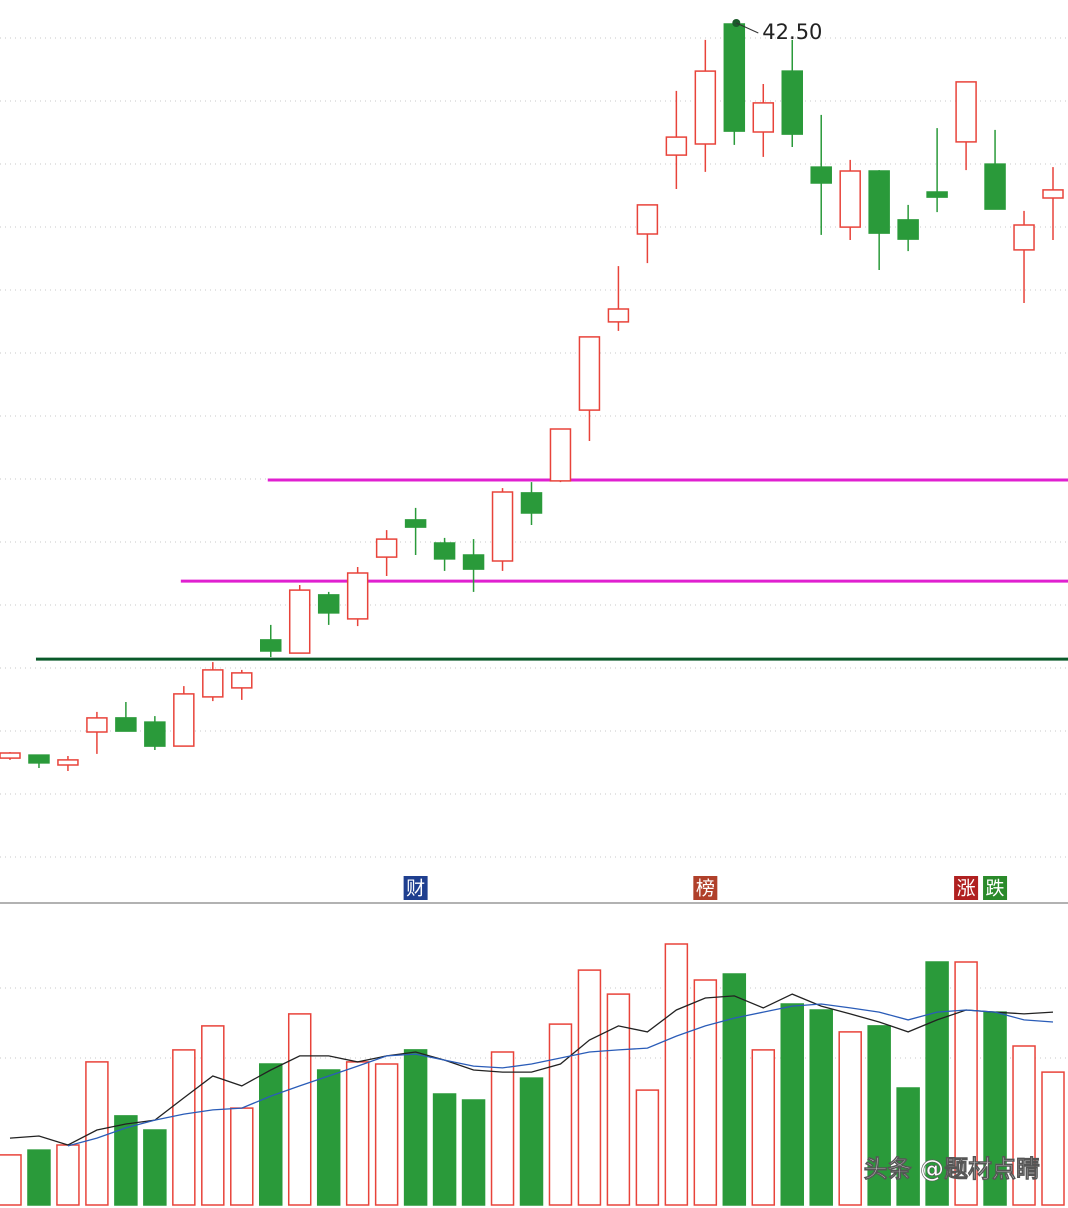 The image size is (1068, 1208). What do you see at coordinates (952, 1169) in the screenshot?
I see `watermark: 头条 @题材点睛` at bounding box center [952, 1169].